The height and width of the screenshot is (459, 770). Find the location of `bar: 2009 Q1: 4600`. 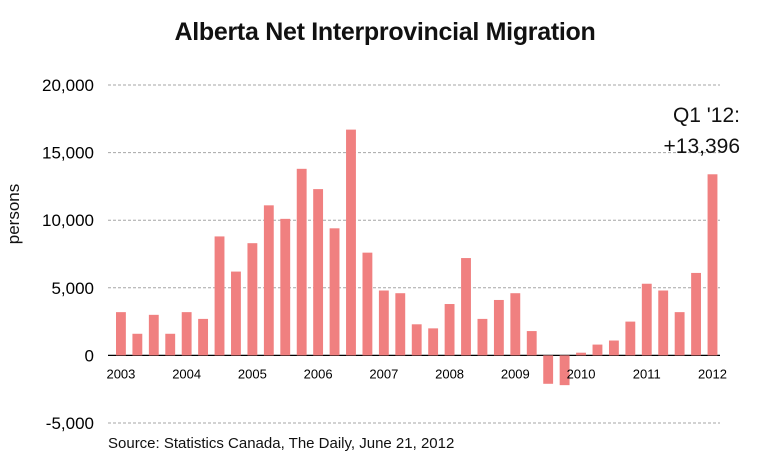

bar: 2009 Q1: 4600 is located at coordinates (515, 324).